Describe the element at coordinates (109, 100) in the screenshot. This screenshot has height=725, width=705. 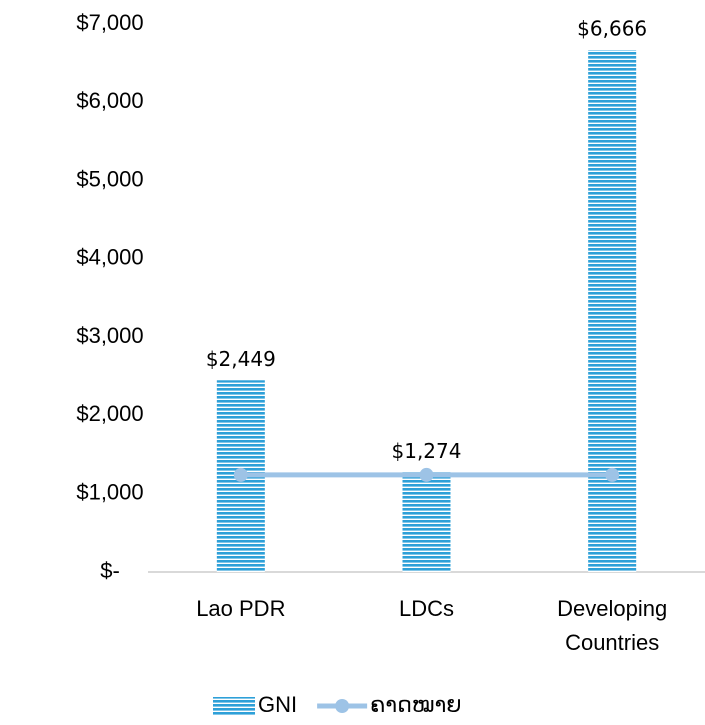
I see `y-tick-label: $6,000` at that location.